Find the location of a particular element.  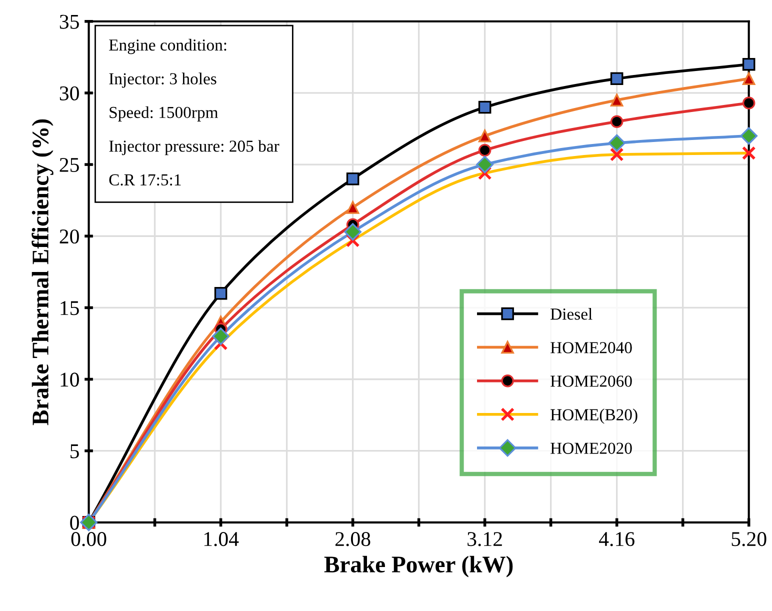

legend-label: HOME2060 is located at coordinates (591, 381).